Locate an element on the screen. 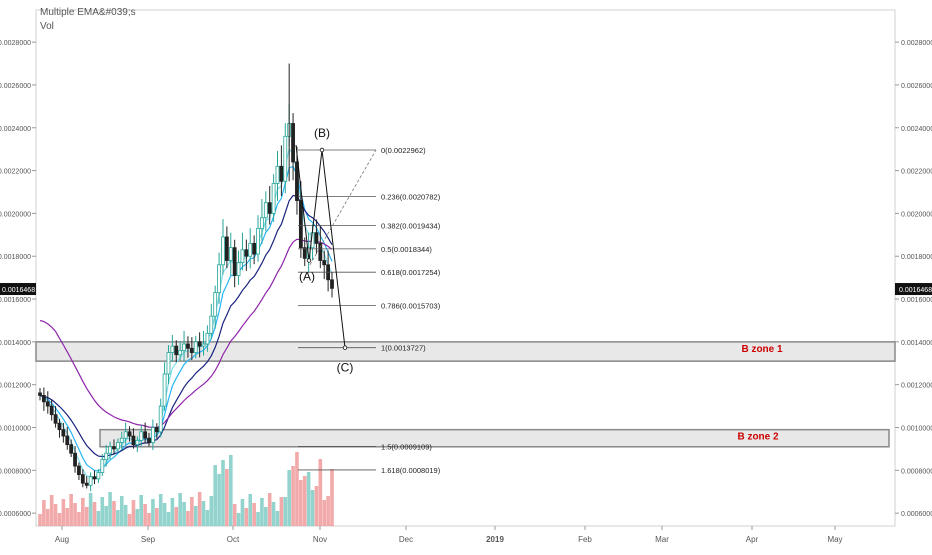 This screenshot has width=932, height=555. y-tick-label-left: 0.0014000 is located at coordinates (15, 343).